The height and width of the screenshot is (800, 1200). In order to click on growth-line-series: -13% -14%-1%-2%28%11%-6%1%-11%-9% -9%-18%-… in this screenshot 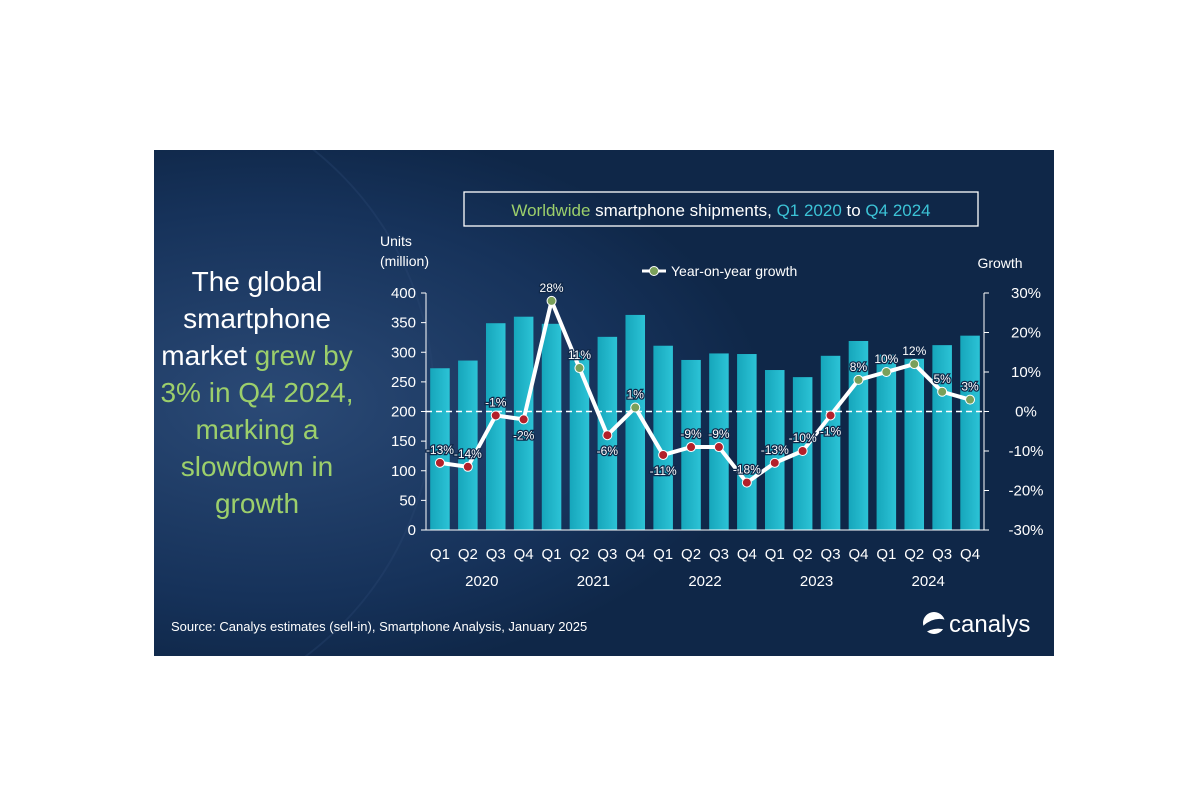, I will do `click(702, 384)`.